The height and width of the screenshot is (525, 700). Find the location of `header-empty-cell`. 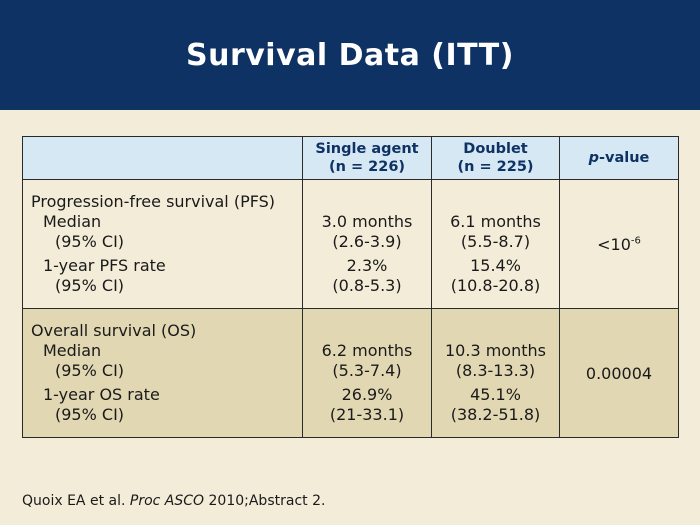

header-empty-cell is located at coordinates (162, 158).